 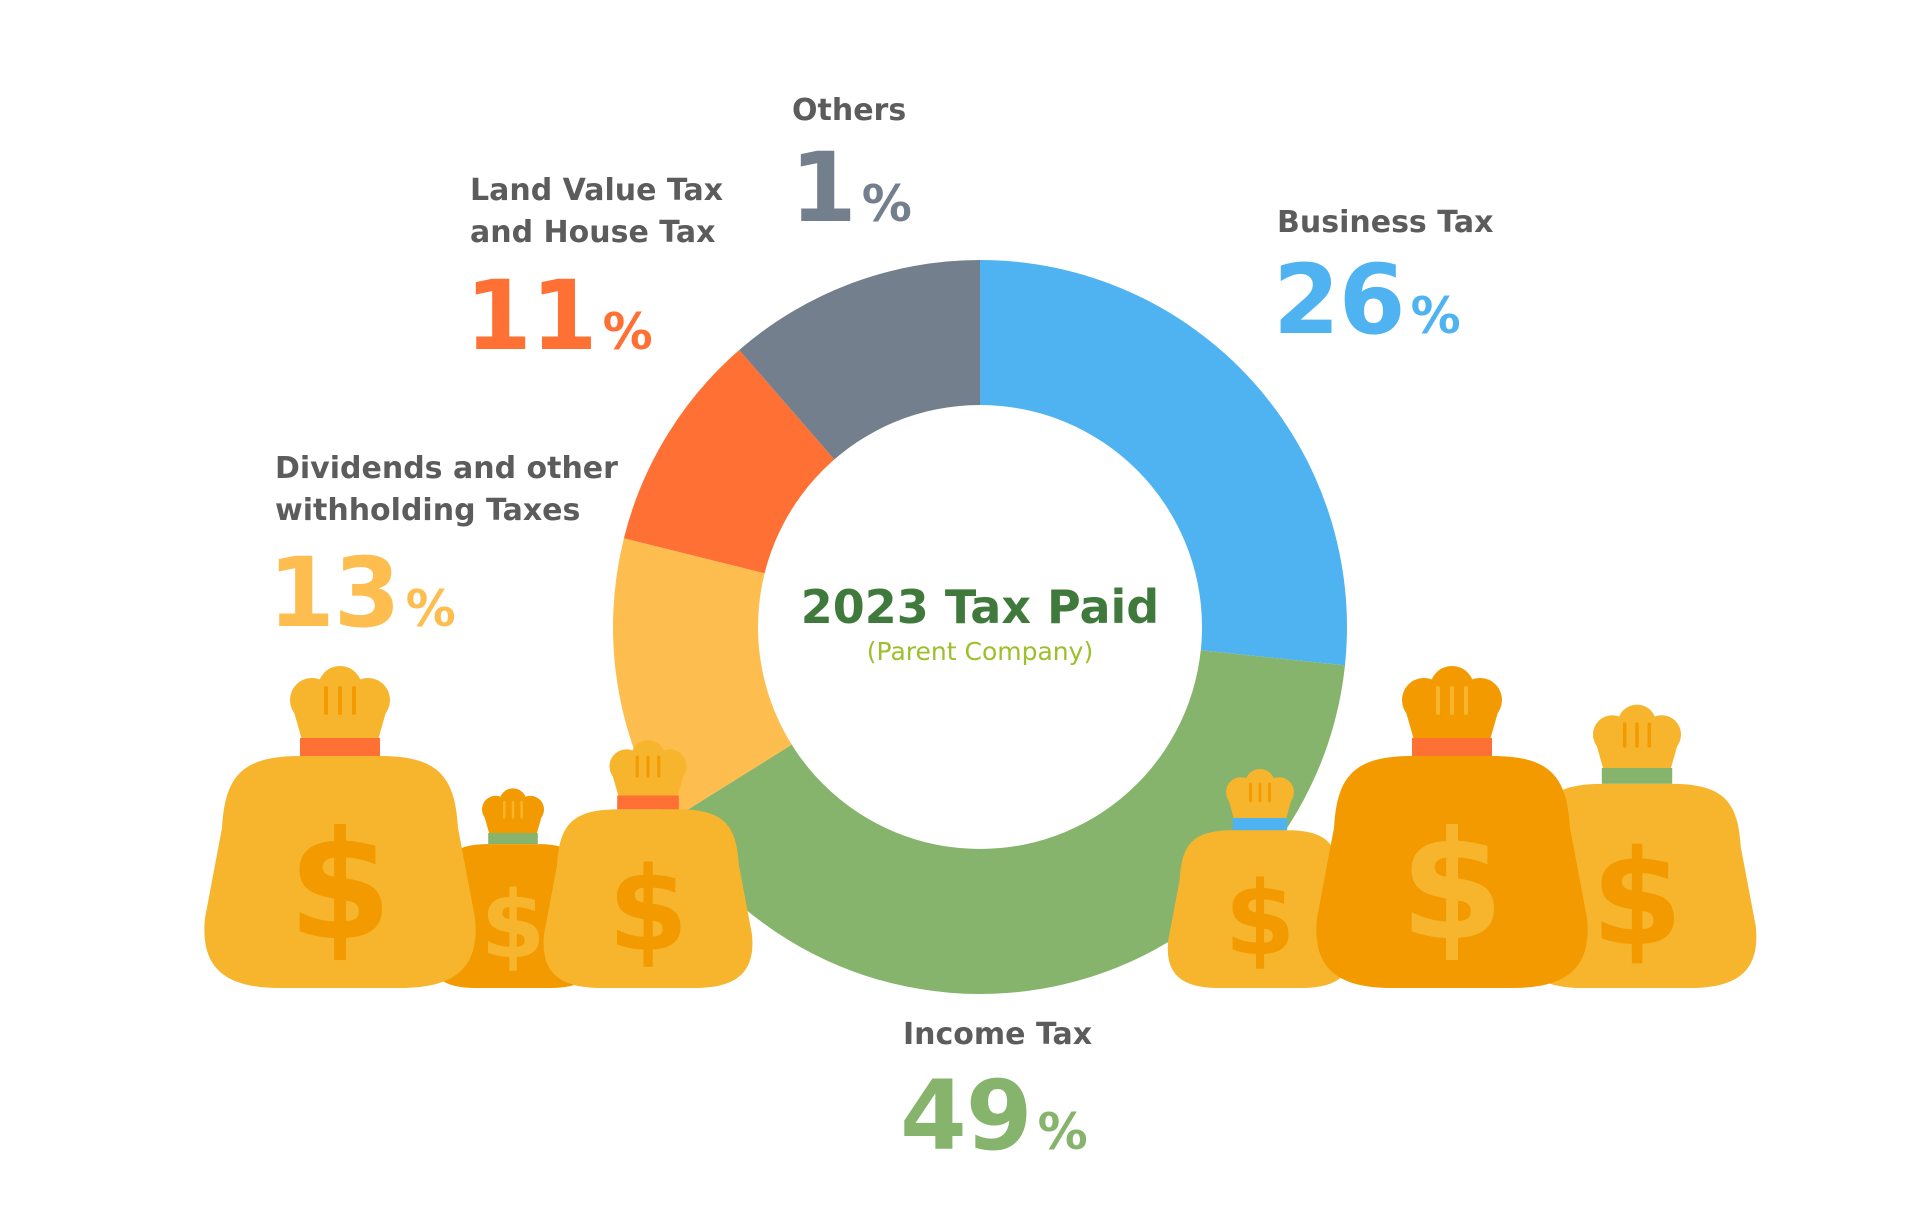 I want to click on label-others: Others, so click(x=849, y=111).